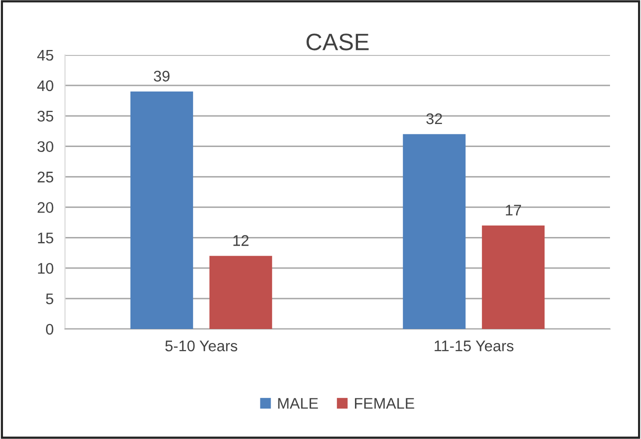 Image resolution: width=641 pixels, height=439 pixels. I want to click on y-tick-label: 30, so click(45, 146).